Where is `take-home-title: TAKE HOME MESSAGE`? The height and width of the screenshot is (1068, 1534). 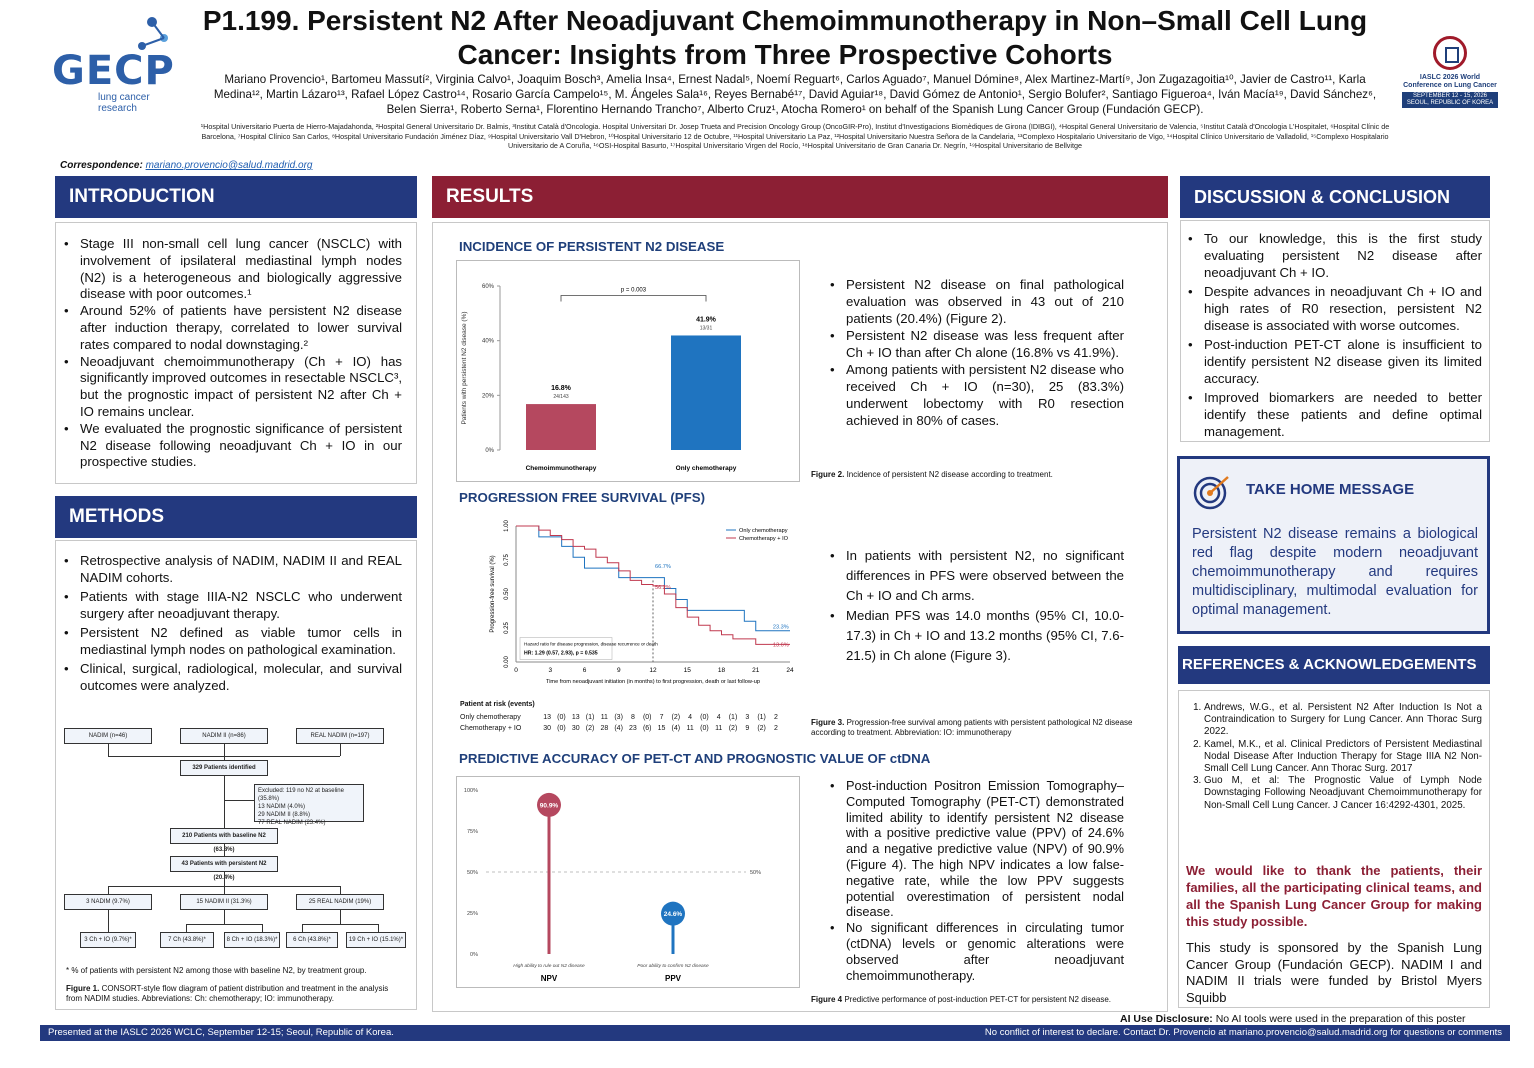 take-home-title: TAKE HOME MESSAGE is located at coordinates (1330, 489).